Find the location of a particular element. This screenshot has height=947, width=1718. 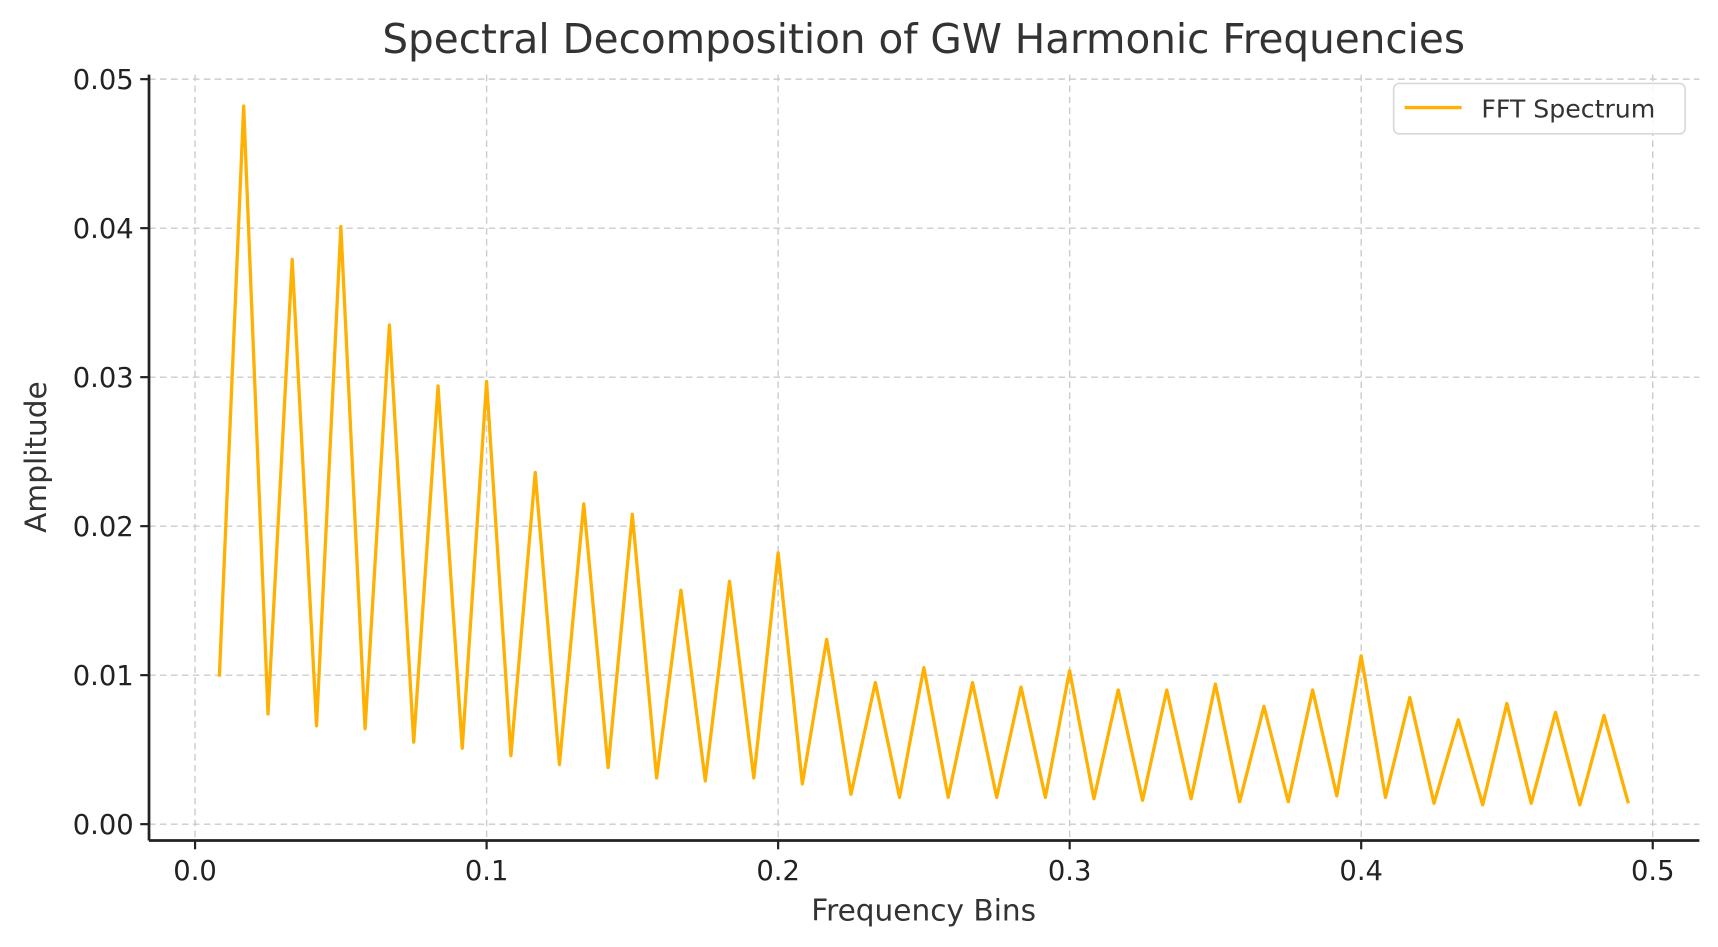

x-tick-label: 0.3 is located at coordinates (1070, 871).